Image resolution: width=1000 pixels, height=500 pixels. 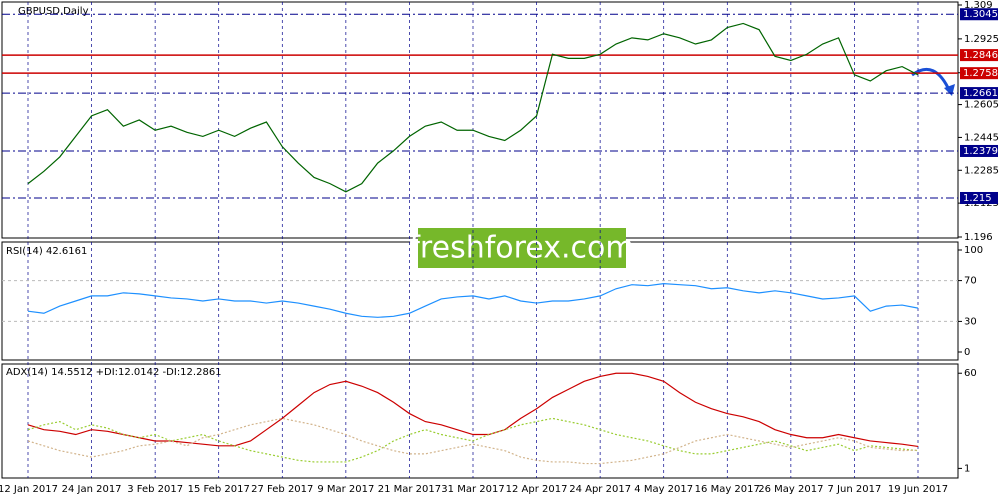 I want to click on x-tick-label: 24 Jan 2017, so click(x=92, y=489).